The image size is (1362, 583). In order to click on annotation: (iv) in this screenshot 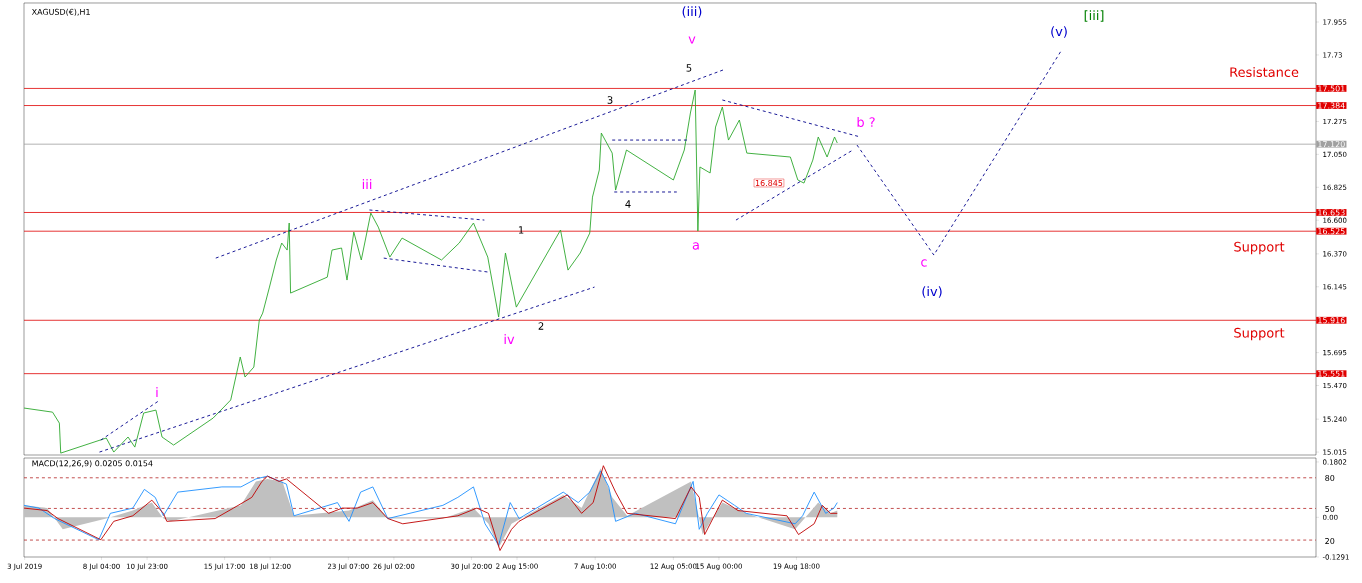, I will do `click(932, 292)`.